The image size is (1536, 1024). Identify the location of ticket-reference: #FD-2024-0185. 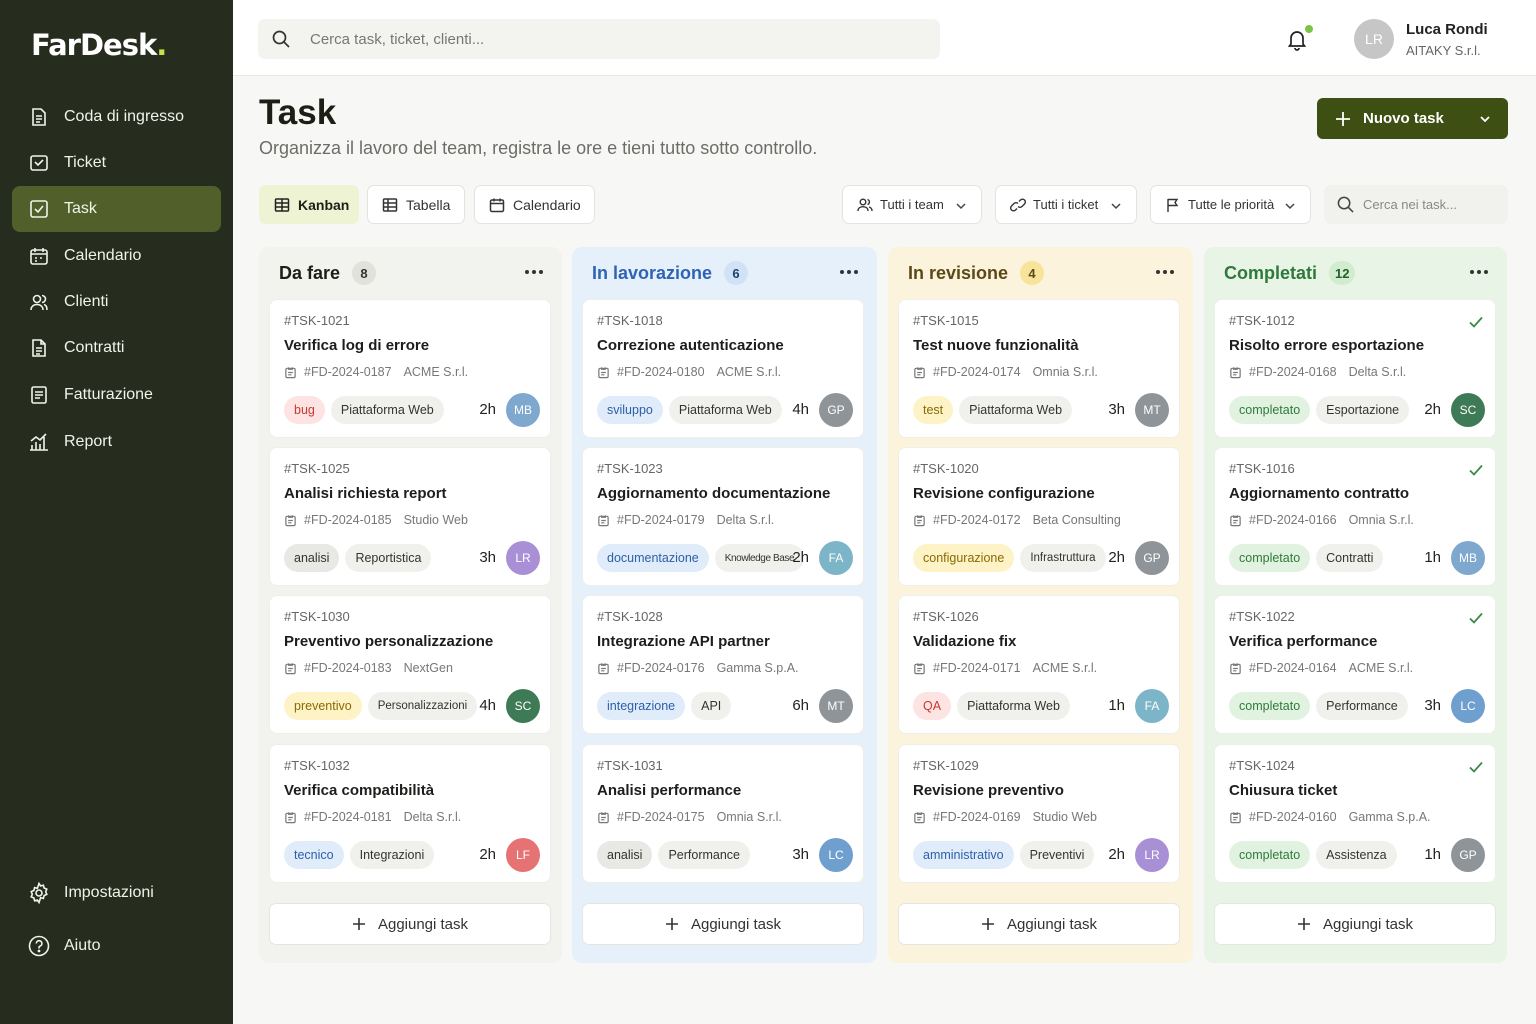
(348, 520).